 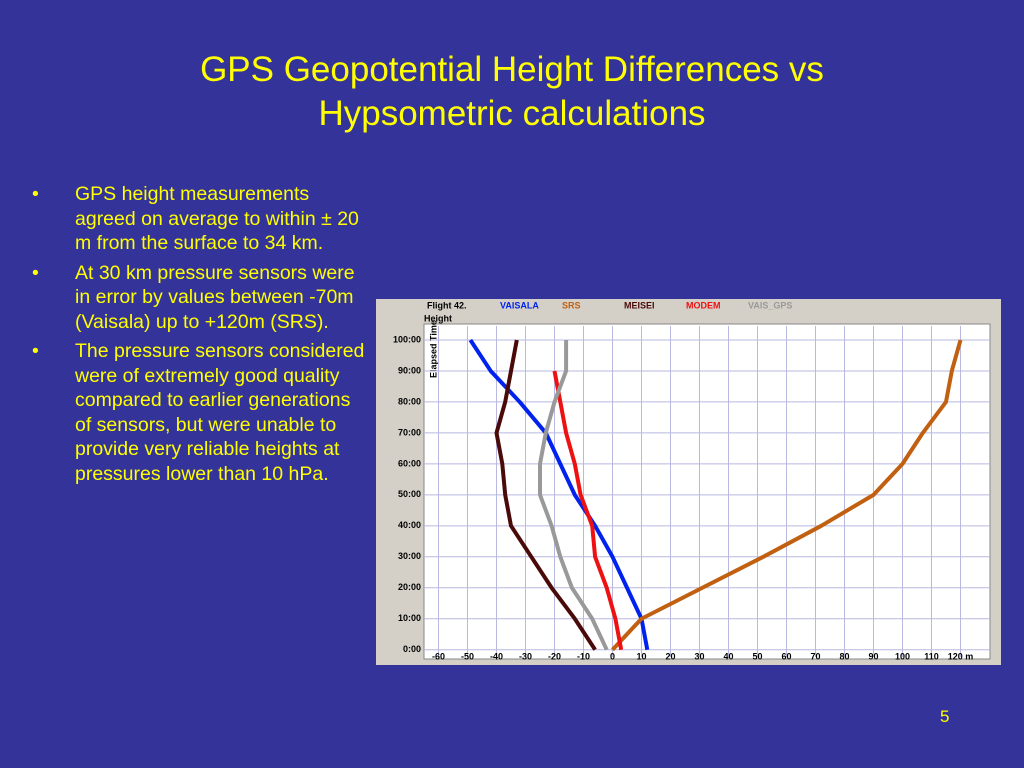 I want to click on x-tick-label: 110, so click(x=931, y=656).